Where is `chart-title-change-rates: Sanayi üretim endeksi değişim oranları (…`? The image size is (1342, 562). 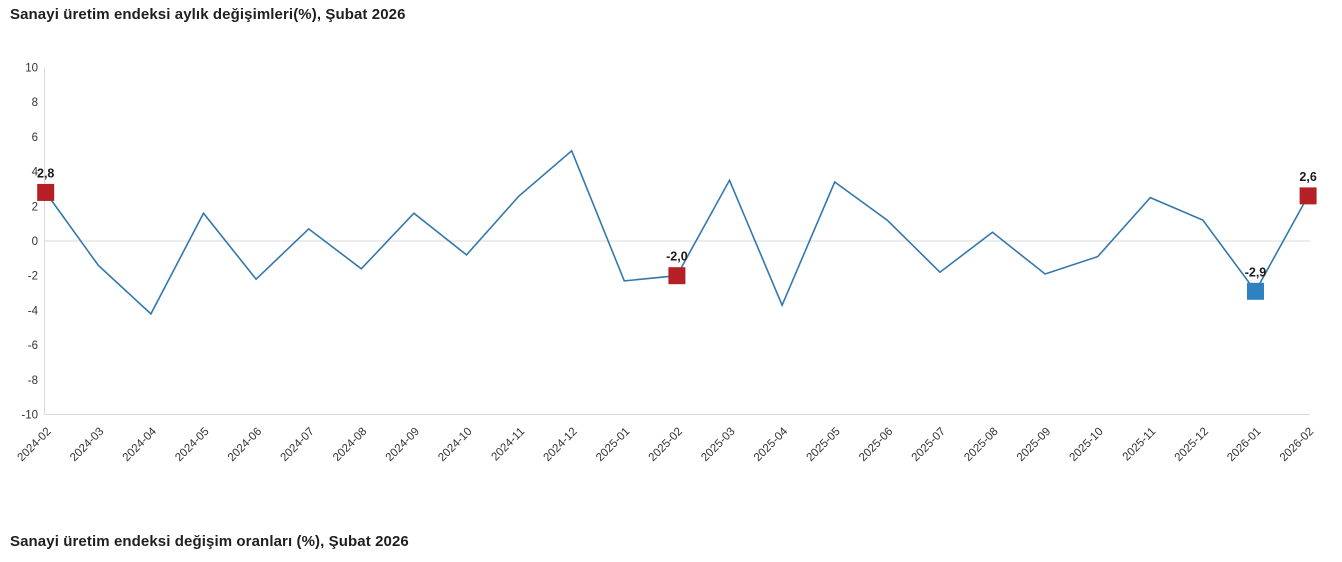
chart-title-change-rates: Sanayi üretim endeksi değişim oranları (… is located at coordinates (209, 541).